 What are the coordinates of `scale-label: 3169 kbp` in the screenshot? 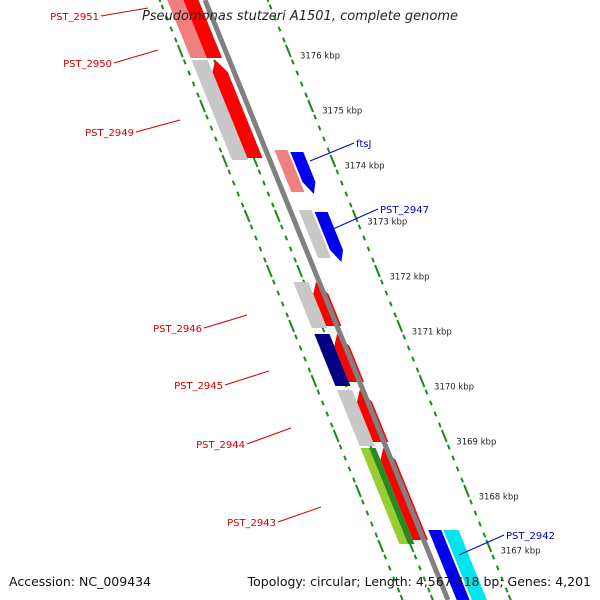 It's located at (476, 443).